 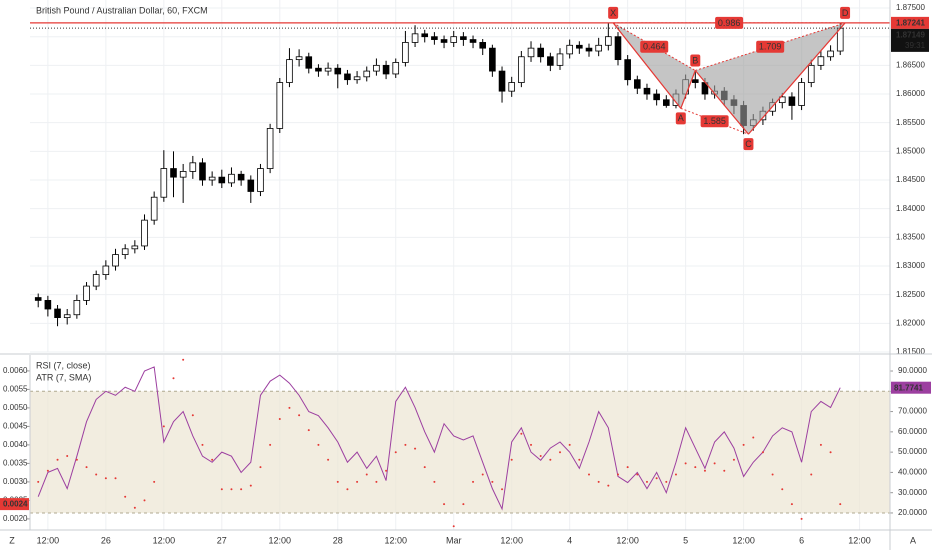 What do you see at coordinates (913, 540) in the screenshot?
I see `auto-scale-button: A` at bounding box center [913, 540].